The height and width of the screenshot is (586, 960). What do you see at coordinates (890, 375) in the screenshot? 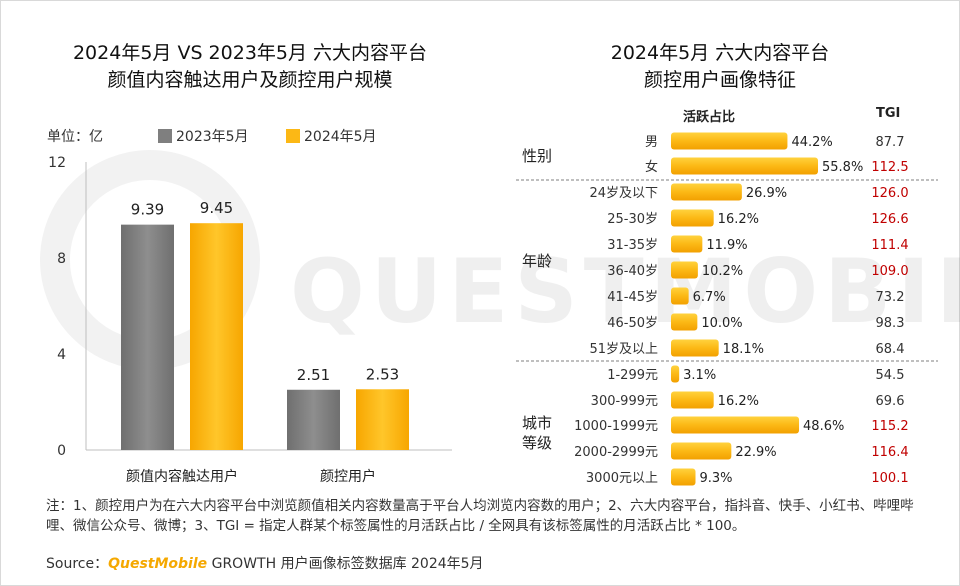
I see `tgi-value-2-0: 54.5` at bounding box center [890, 375].